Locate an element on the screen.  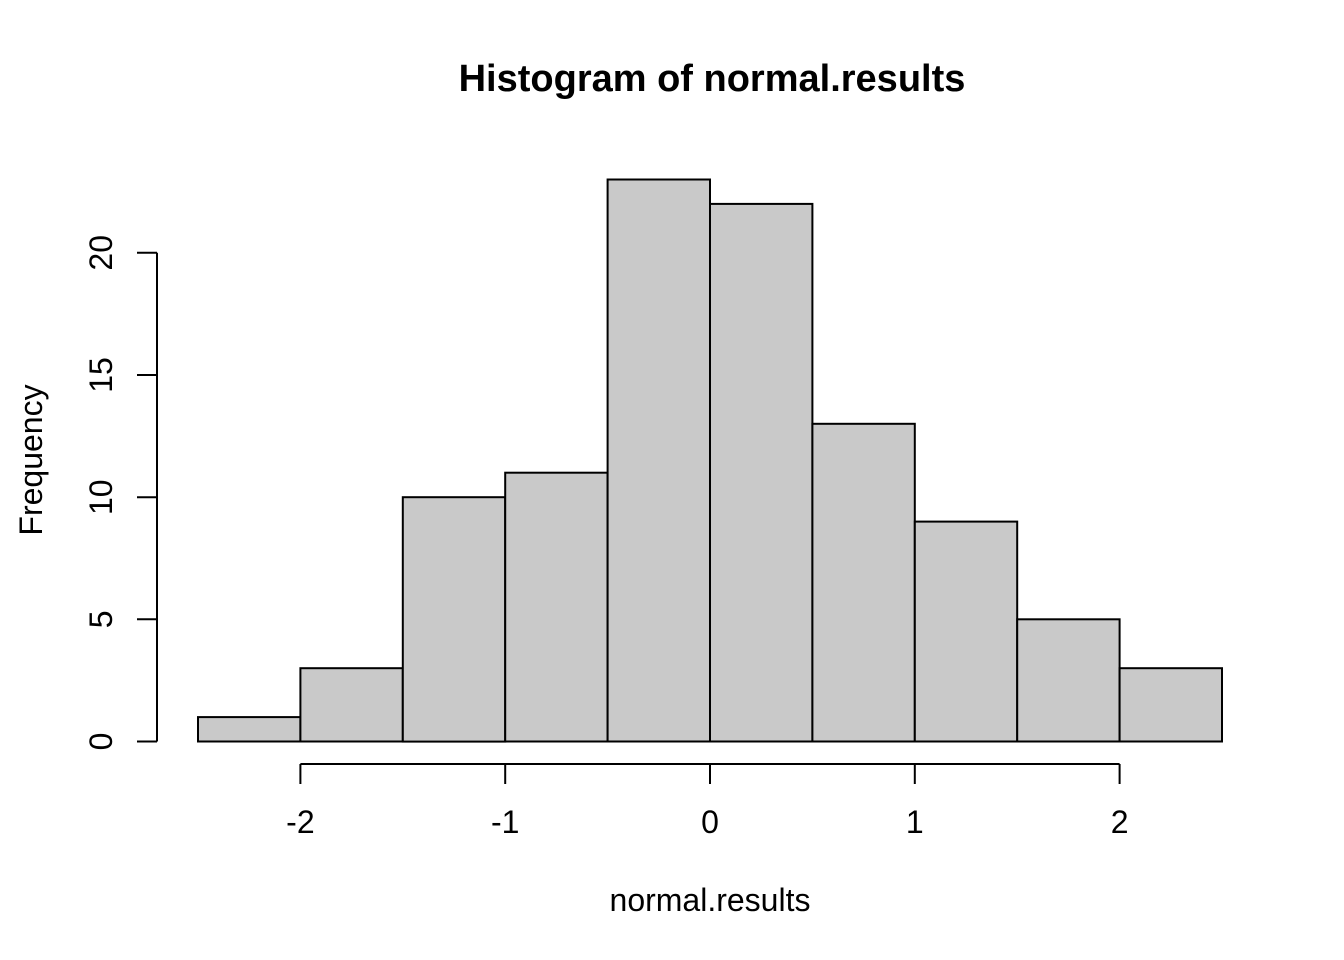
y-tick-label: 10 is located at coordinates (101, 497).